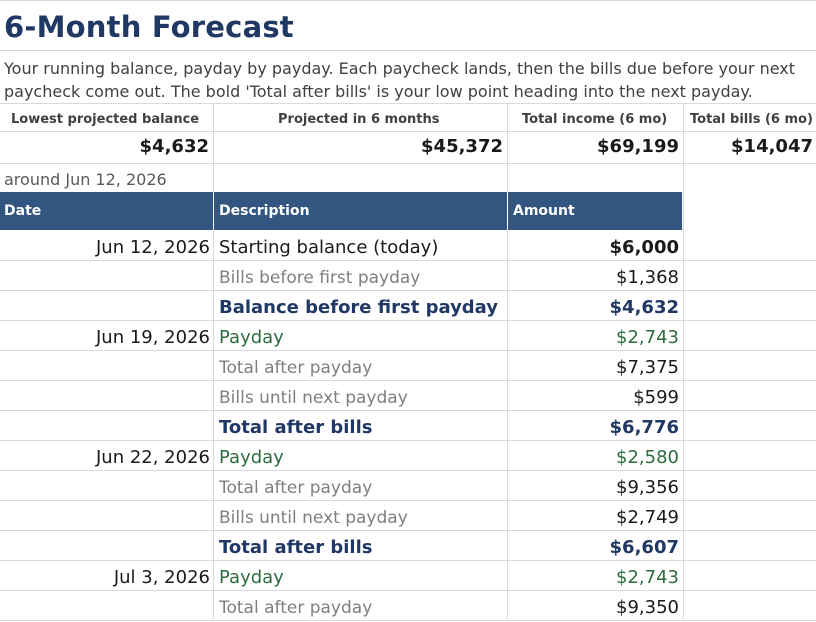 The image size is (816, 622). What do you see at coordinates (152, 247) in the screenshot?
I see `row-date: Jun 12, 2026` at bounding box center [152, 247].